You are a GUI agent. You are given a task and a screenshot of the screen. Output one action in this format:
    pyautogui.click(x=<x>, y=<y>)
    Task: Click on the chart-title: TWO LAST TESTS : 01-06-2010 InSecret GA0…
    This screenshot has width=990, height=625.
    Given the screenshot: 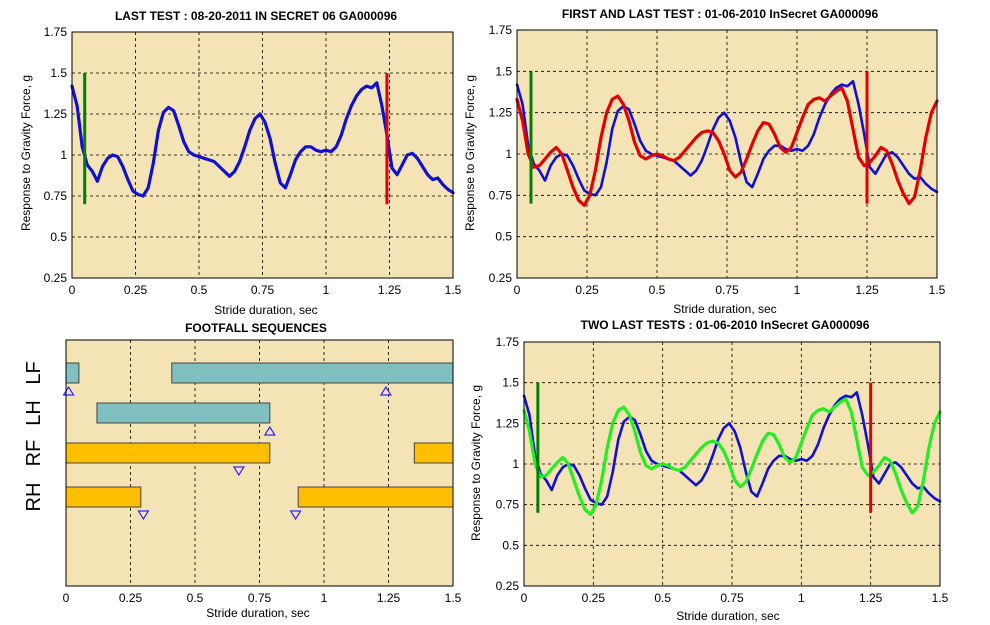 What is the action you would take?
    pyautogui.click(x=725, y=325)
    